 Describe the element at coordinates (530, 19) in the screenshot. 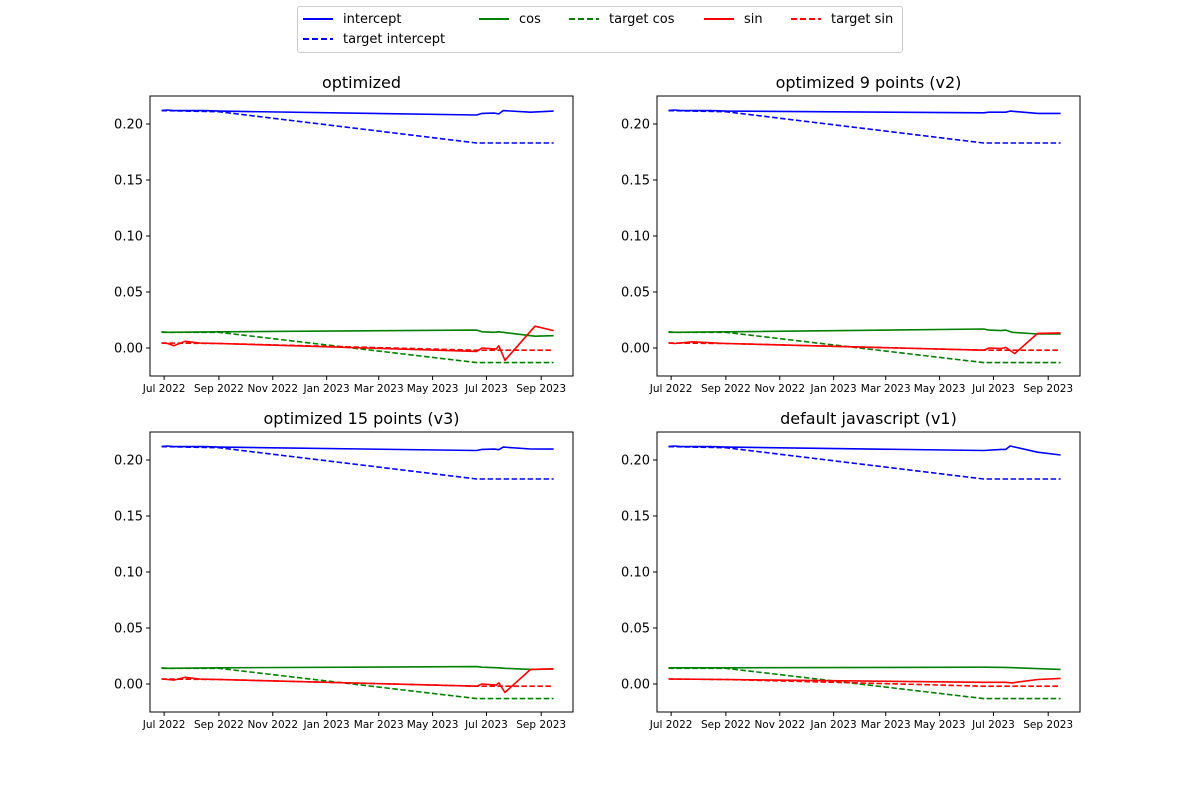

I see `legend-label-cos: cos` at that location.